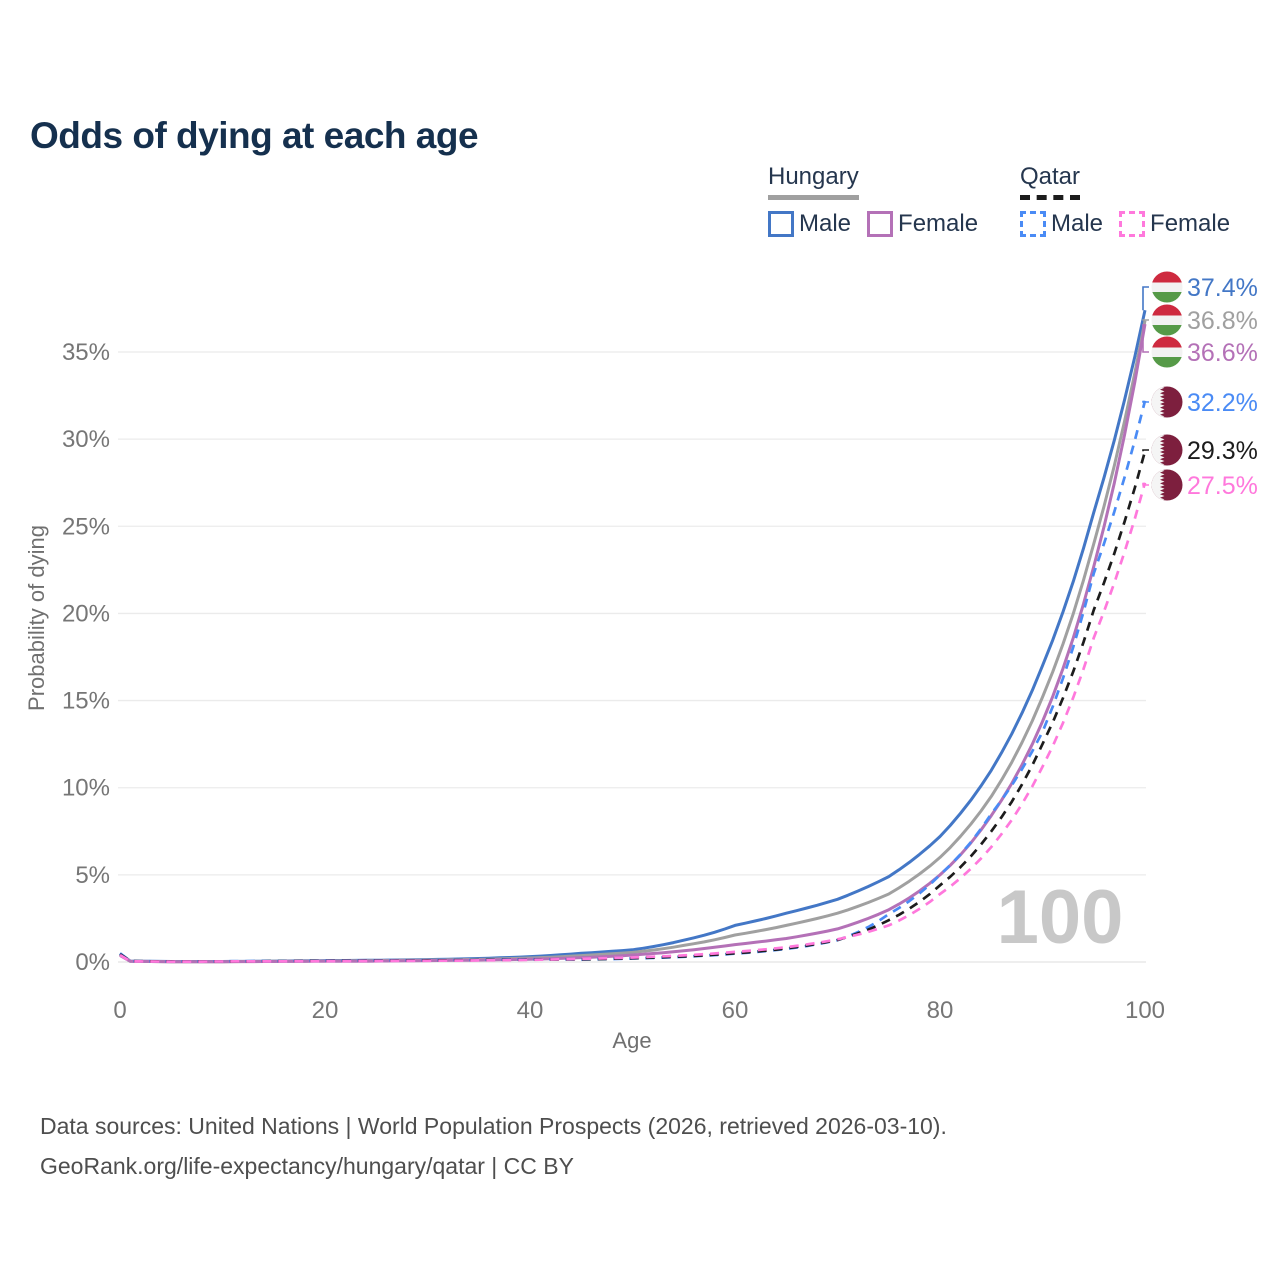 The height and width of the screenshot is (1280, 1280). Describe the element at coordinates (1050, 181) in the screenshot. I see `legend-country-qatar: Qatar` at that location.